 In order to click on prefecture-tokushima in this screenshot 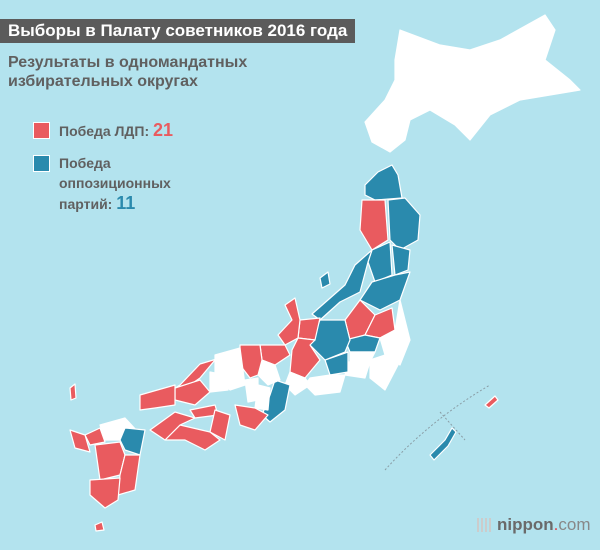, I will do `click(220, 425)`.